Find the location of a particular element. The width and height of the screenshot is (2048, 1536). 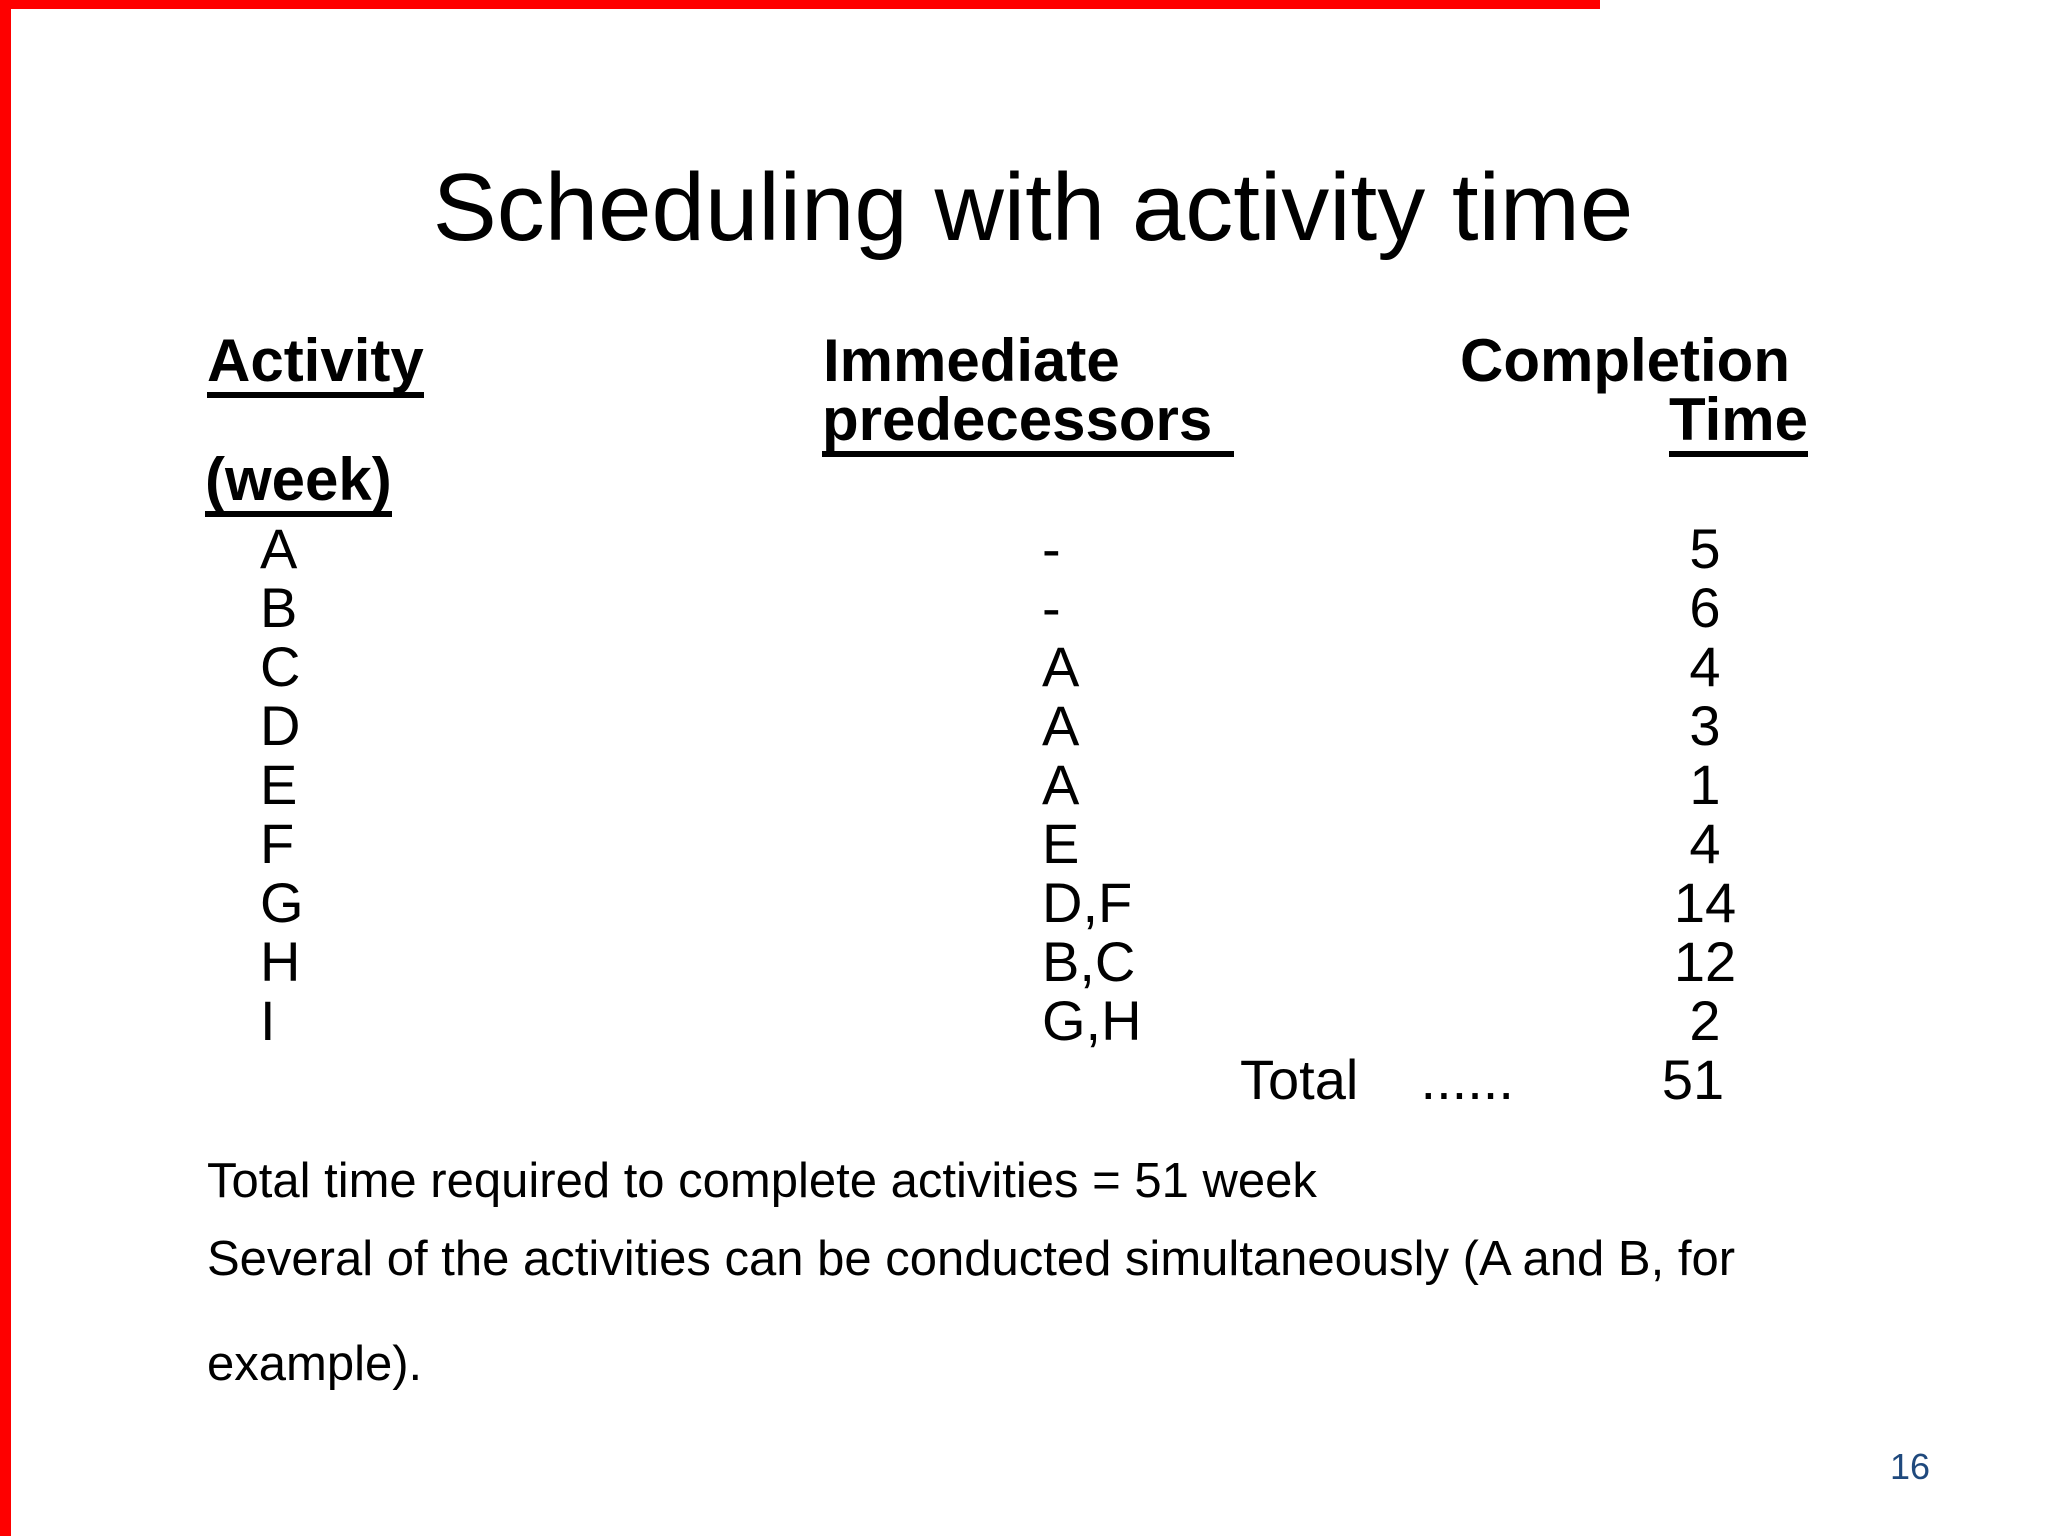

table-row: C A 4 is located at coordinates (1024, 666).